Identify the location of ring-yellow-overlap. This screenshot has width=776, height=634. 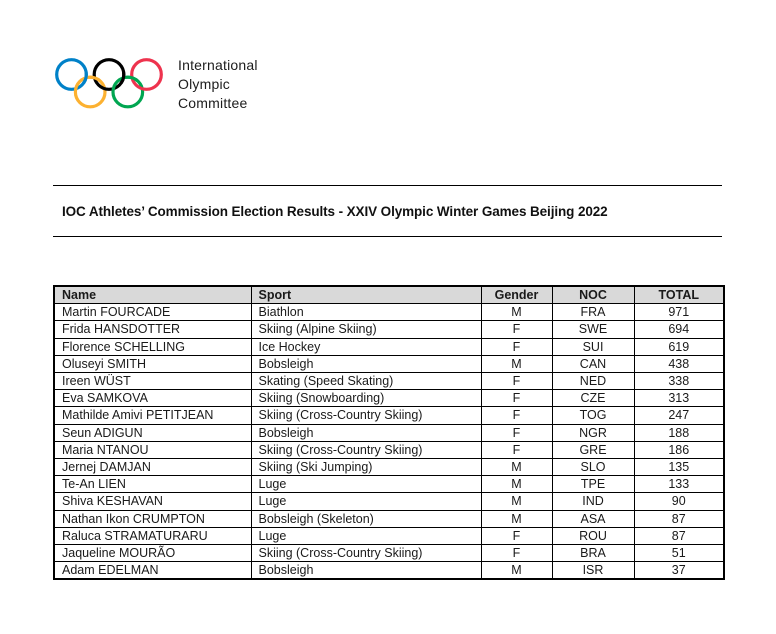
(94, 78).